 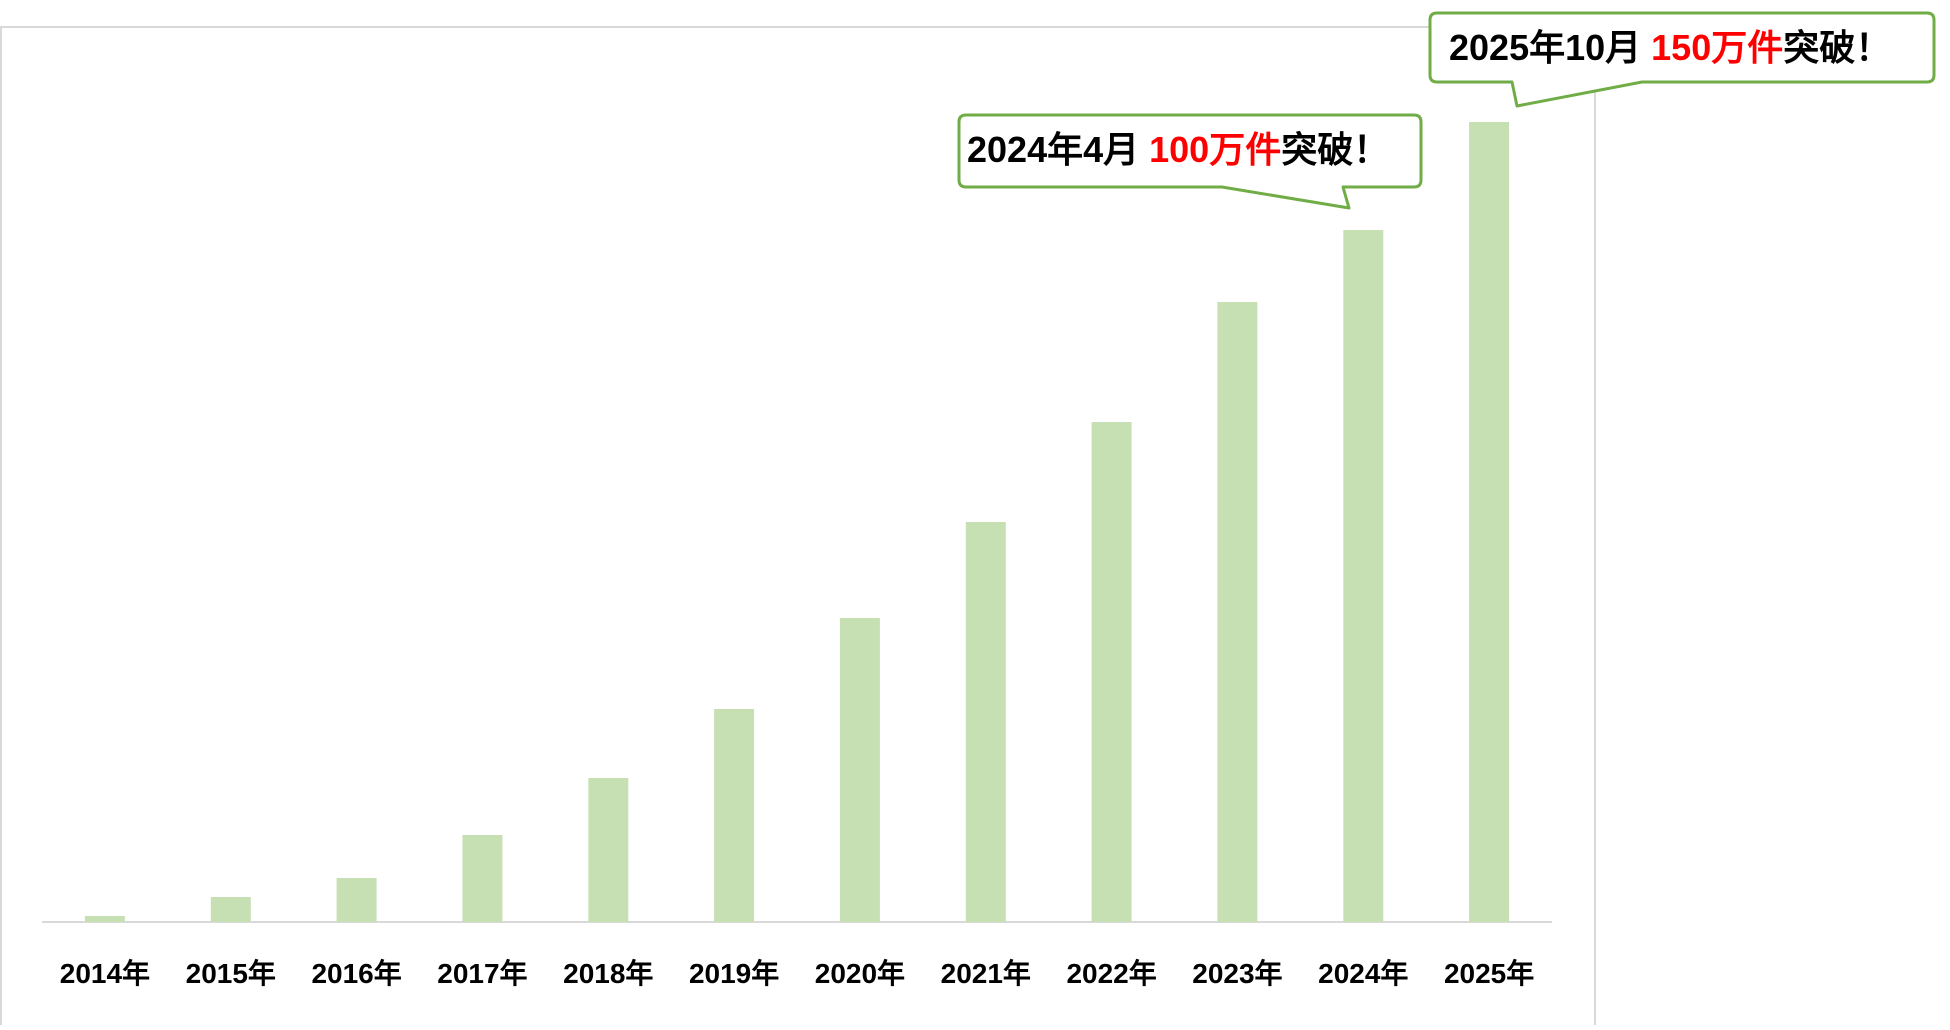 I want to click on bar-2019年, so click(x=734, y=815).